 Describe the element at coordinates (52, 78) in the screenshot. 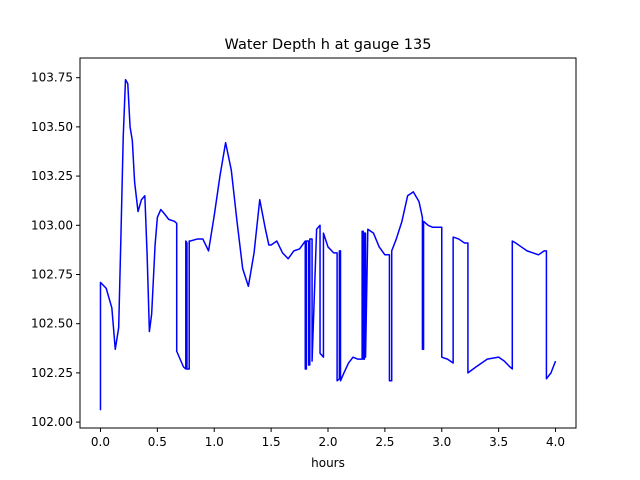

I see `y-tick-label: 103.75` at that location.